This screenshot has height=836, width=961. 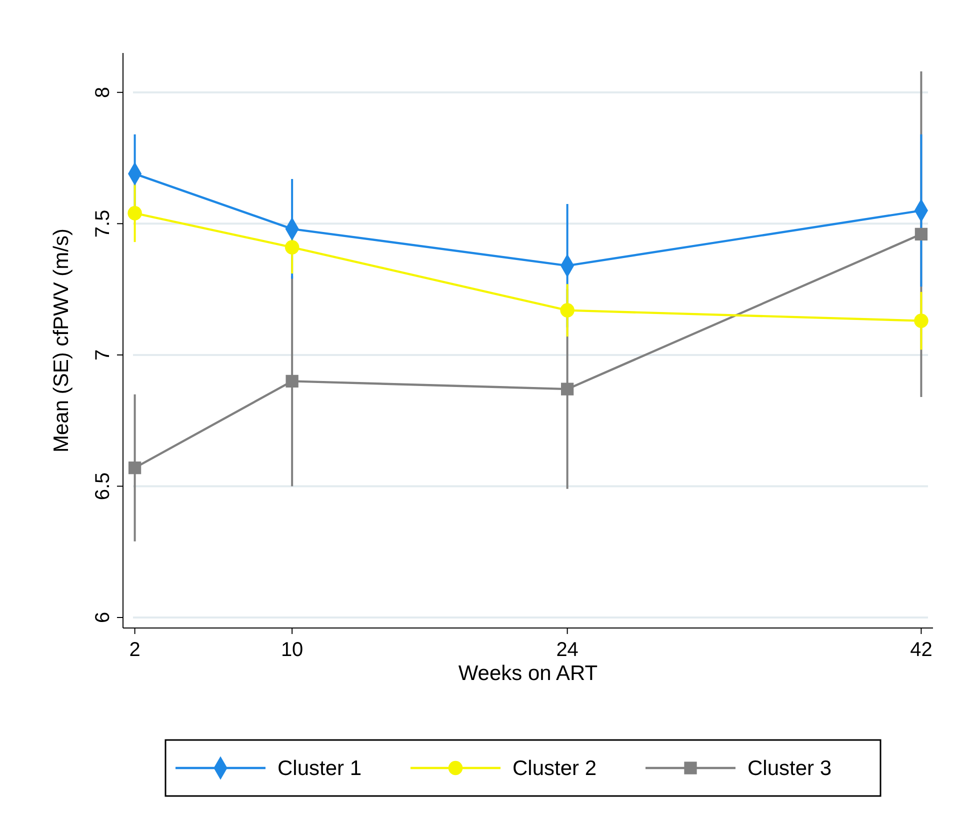 I want to click on legend-label: Cluster 2, so click(x=554, y=768).